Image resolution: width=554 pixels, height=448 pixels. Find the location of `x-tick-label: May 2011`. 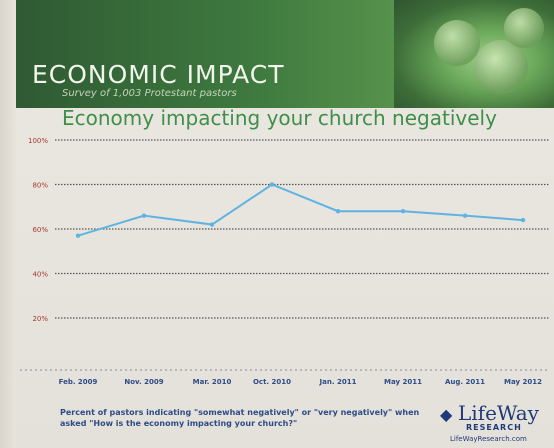

x-tick-label: May 2011 is located at coordinates (403, 382).